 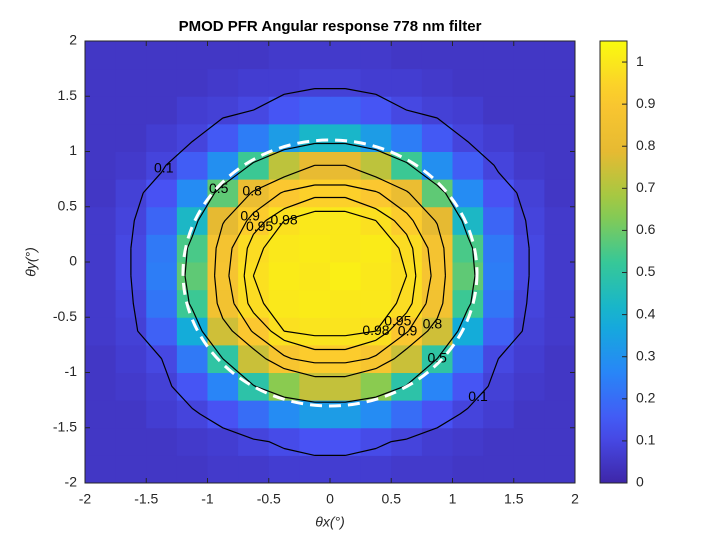 I want to click on x-tick-label: -2, so click(x=85, y=499).